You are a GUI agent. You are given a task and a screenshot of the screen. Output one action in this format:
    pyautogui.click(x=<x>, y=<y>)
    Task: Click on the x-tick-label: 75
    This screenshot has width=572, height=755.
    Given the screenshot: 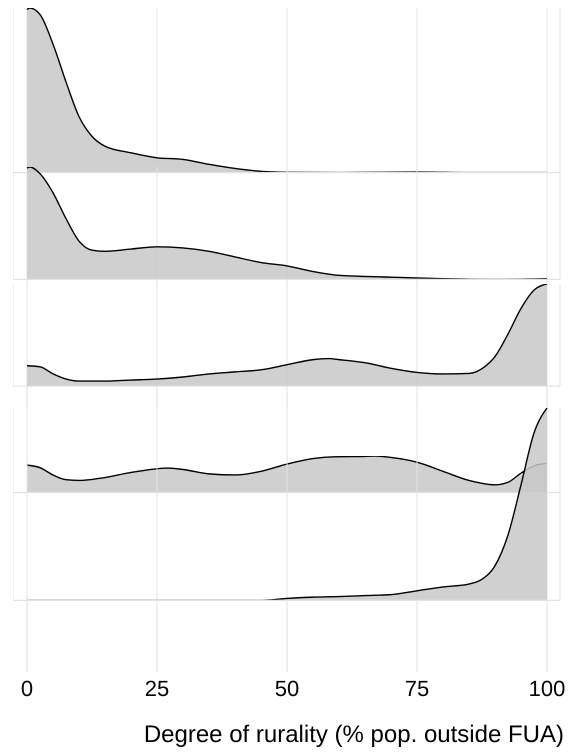 What is the action you would take?
    pyautogui.click(x=417, y=688)
    